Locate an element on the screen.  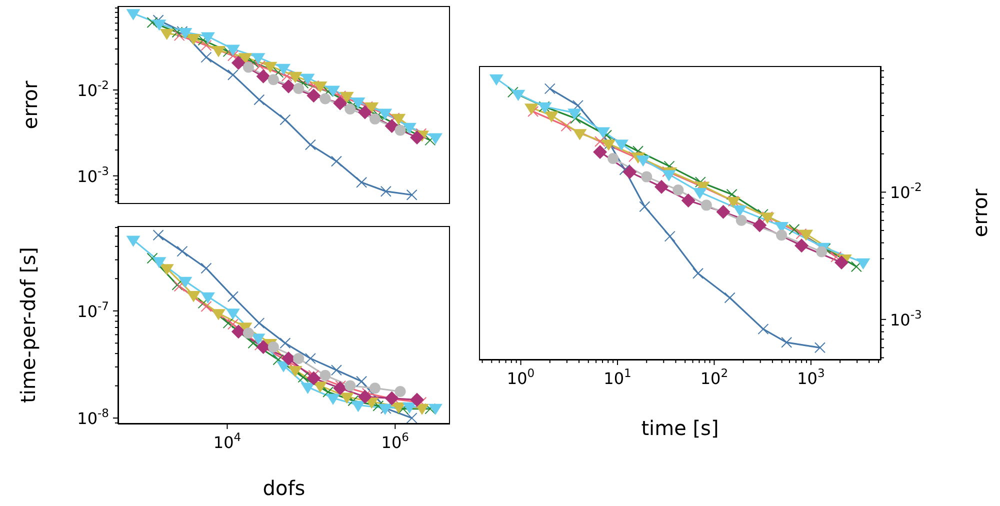
x-tick-label: 10$^{4}$ is located at coordinates (227, 441).